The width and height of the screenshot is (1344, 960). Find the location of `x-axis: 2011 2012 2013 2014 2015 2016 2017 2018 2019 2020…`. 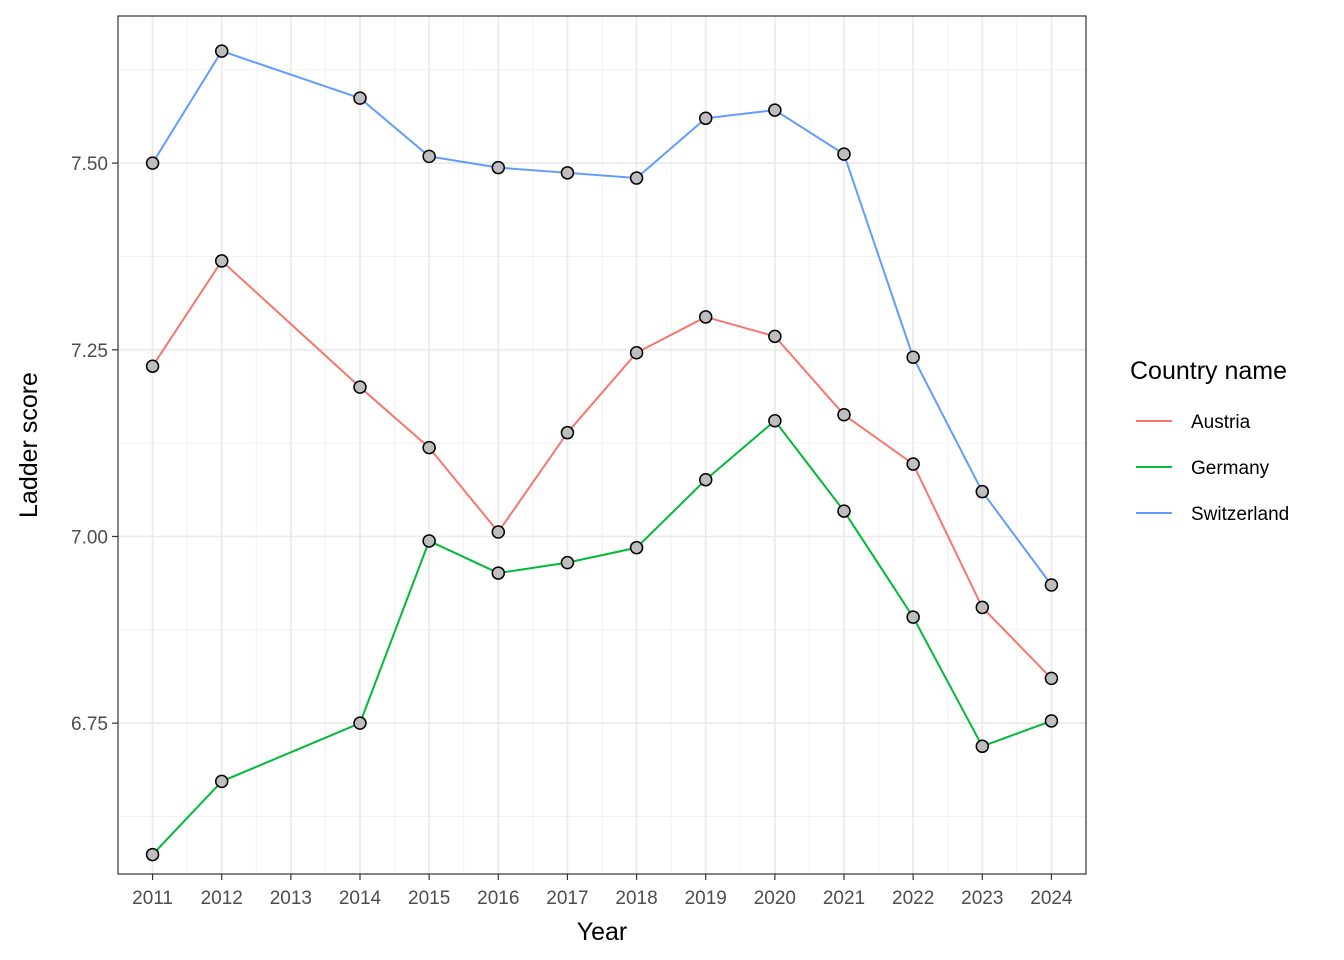

x-axis: 2011 2012 2013 2014 2015 2016 2017 2018 2019 2020… is located at coordinates (602, 891).